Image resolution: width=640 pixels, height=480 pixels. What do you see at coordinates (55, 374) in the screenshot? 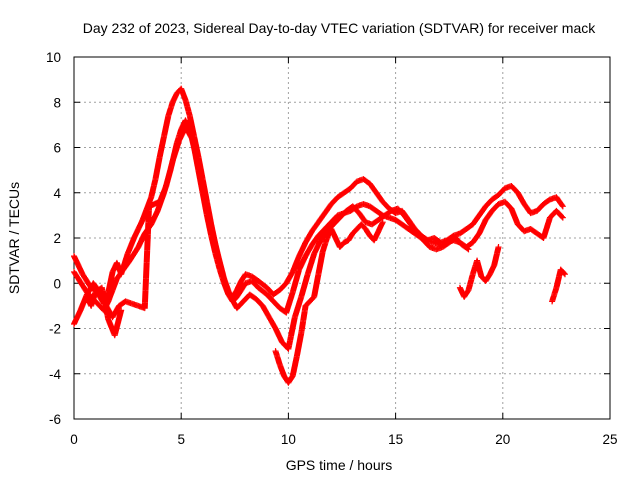
I see `y-tick-label: -4` at bounding box center [55, 374].